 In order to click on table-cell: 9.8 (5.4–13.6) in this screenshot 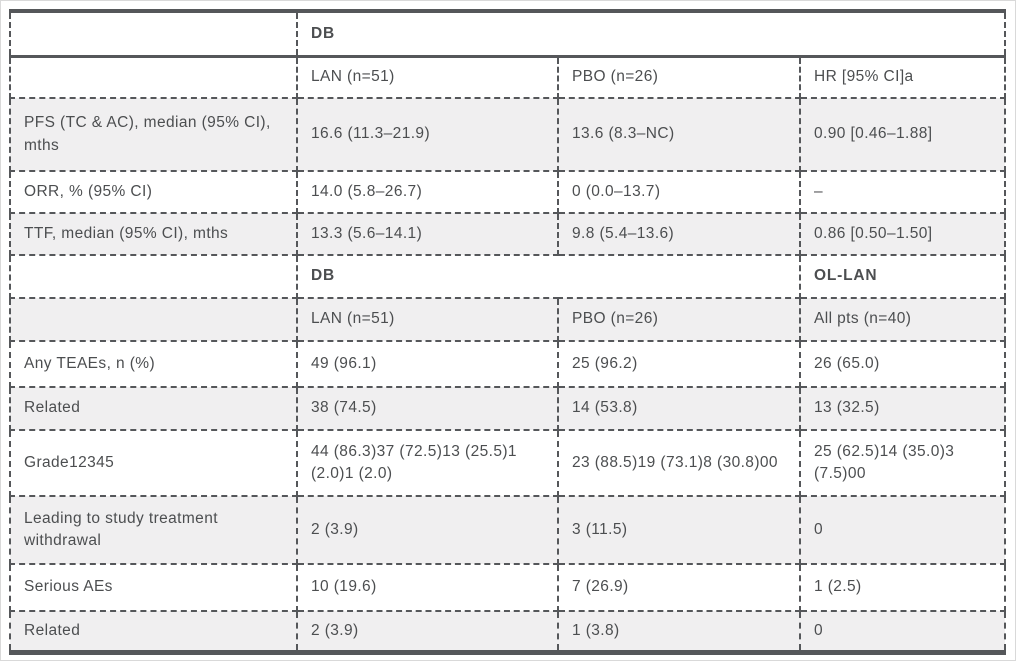, I will do `click(679, 234)`.